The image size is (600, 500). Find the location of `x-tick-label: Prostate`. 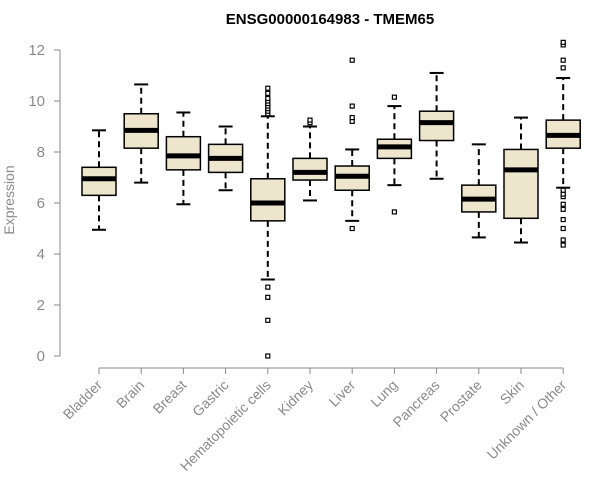

x-tick-label: Prostate is located at coordinates (461, 401).